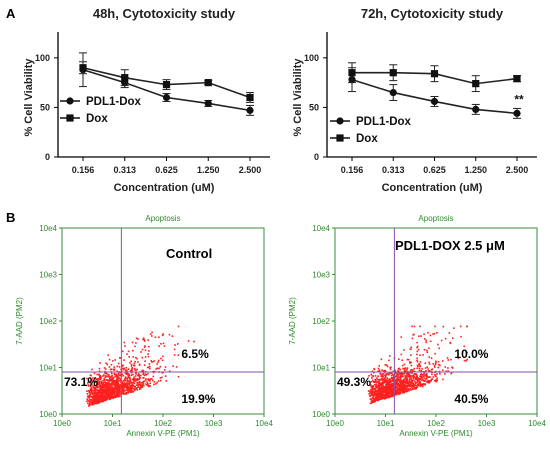 This screenshot has width=550, height=449. What do you see at coordinates (97, 119) in the screenshot?
I see `legend-label: Dox` at bounding box center [97, 119].